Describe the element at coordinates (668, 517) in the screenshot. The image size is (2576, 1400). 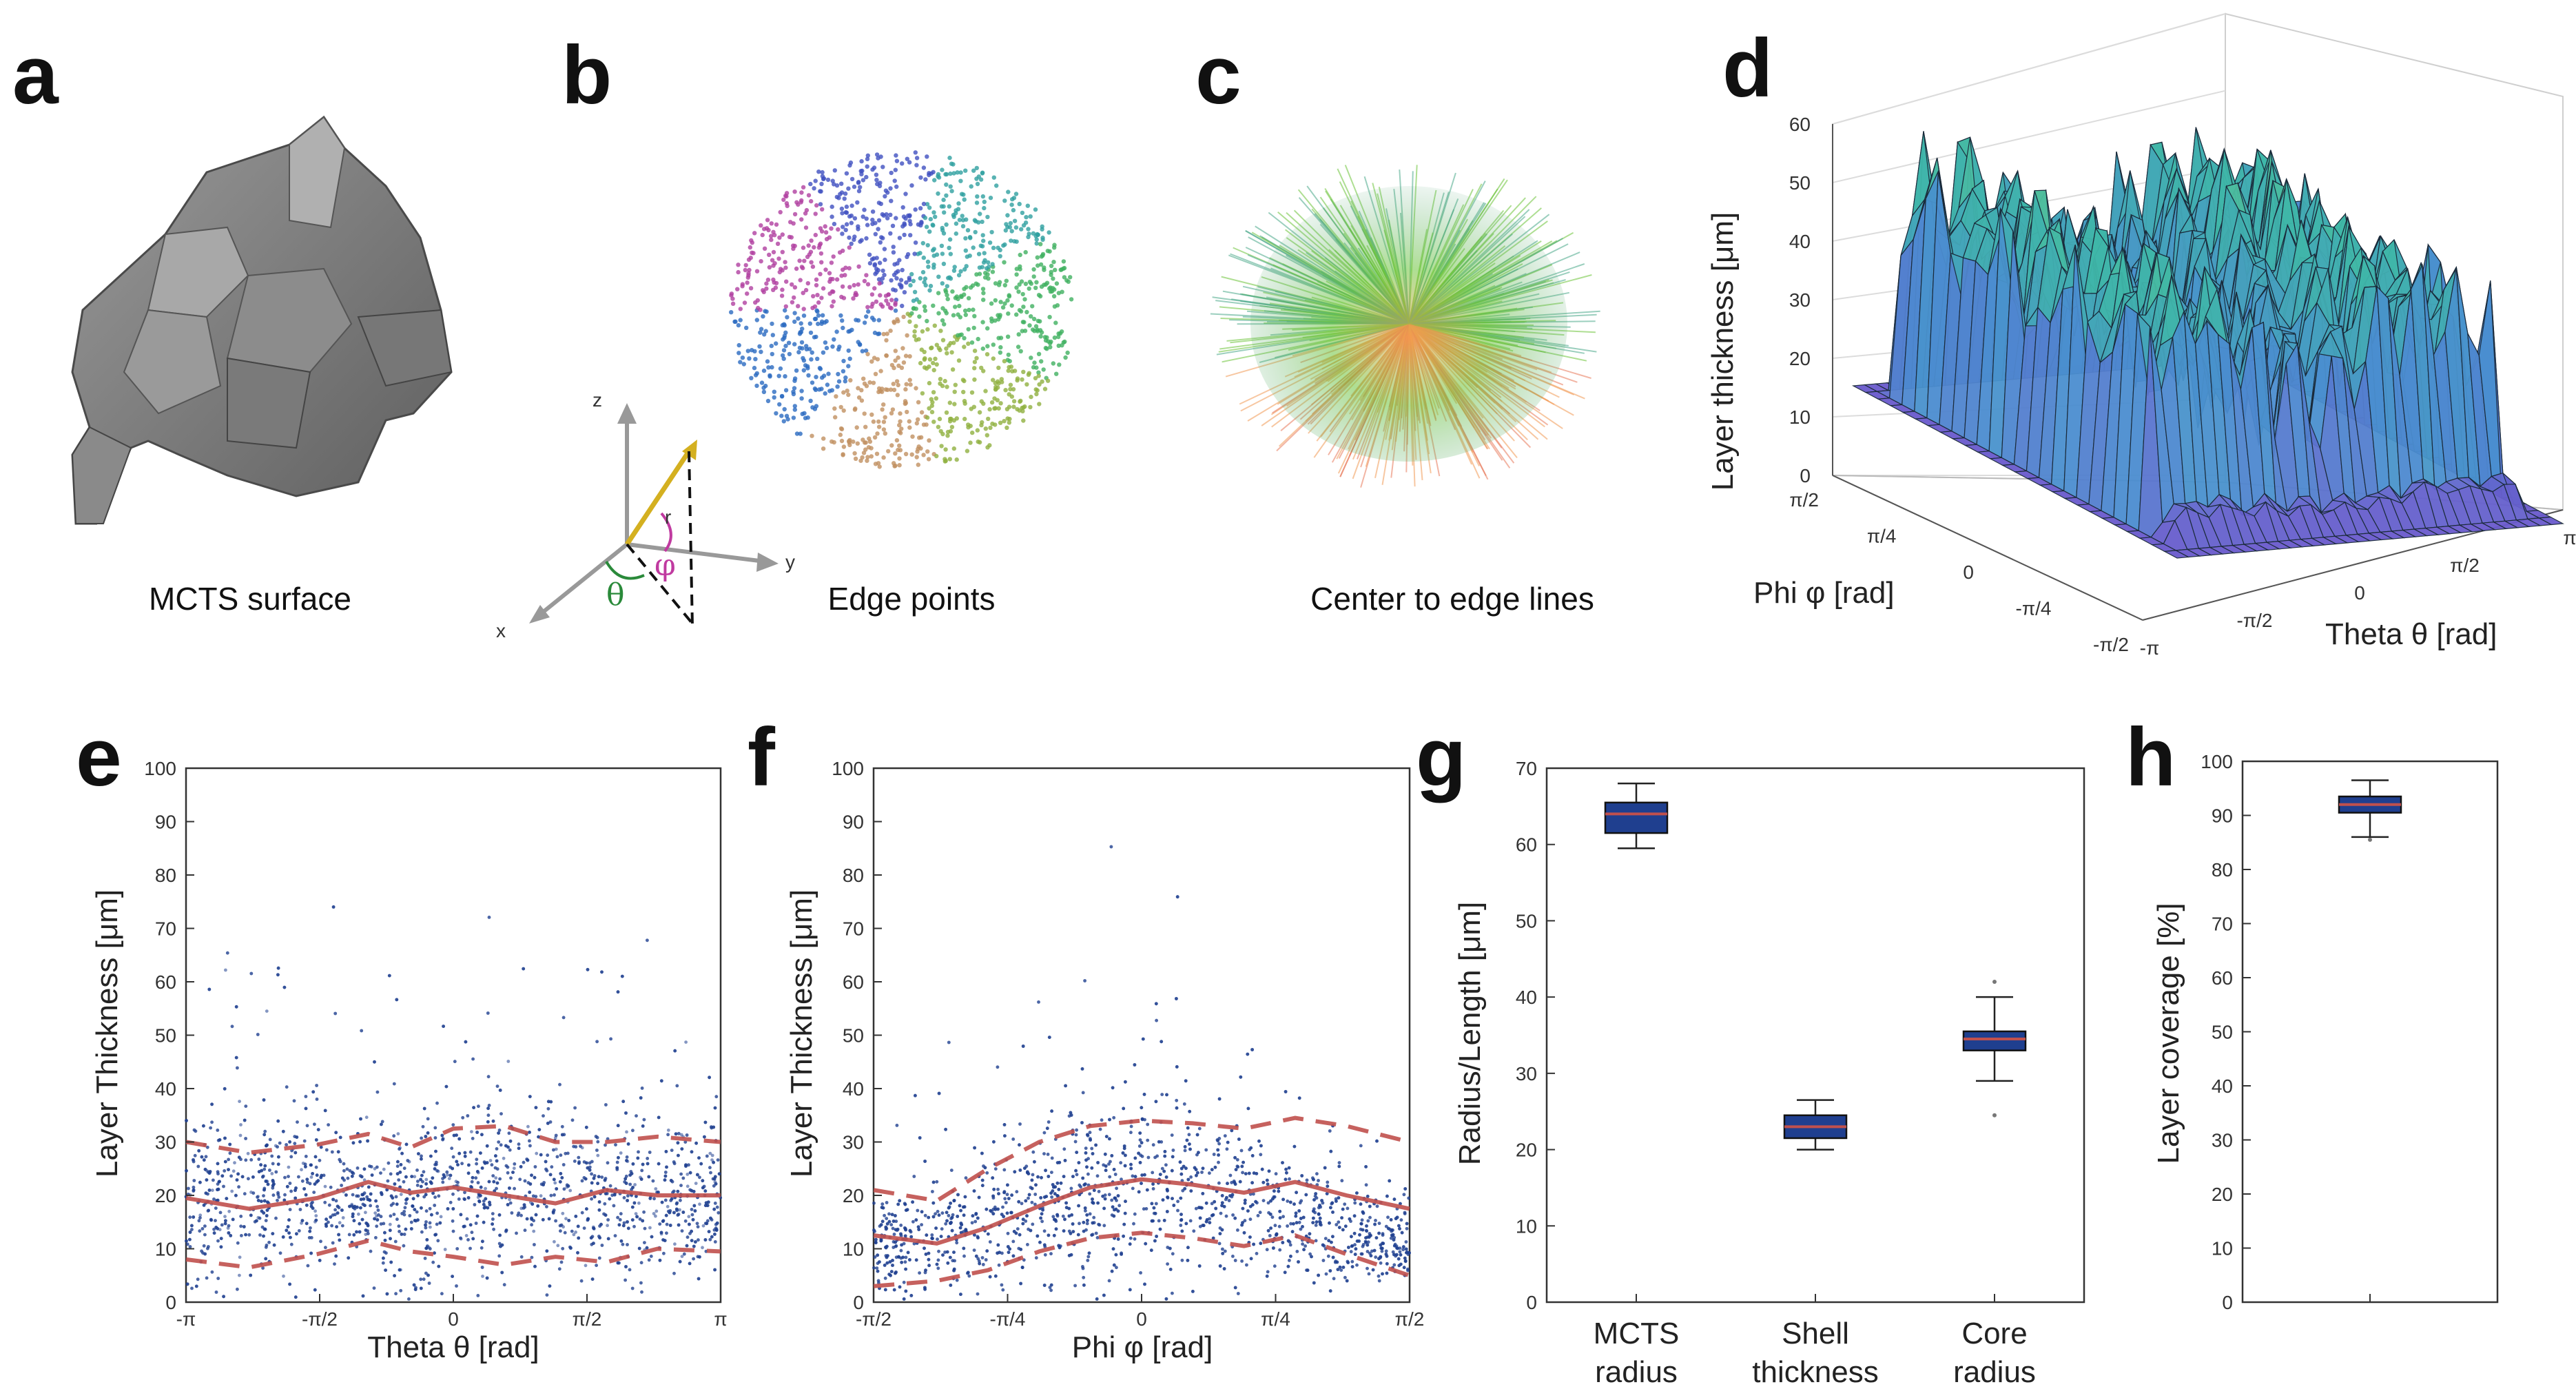
I see `axis-r-label: r` at that location.